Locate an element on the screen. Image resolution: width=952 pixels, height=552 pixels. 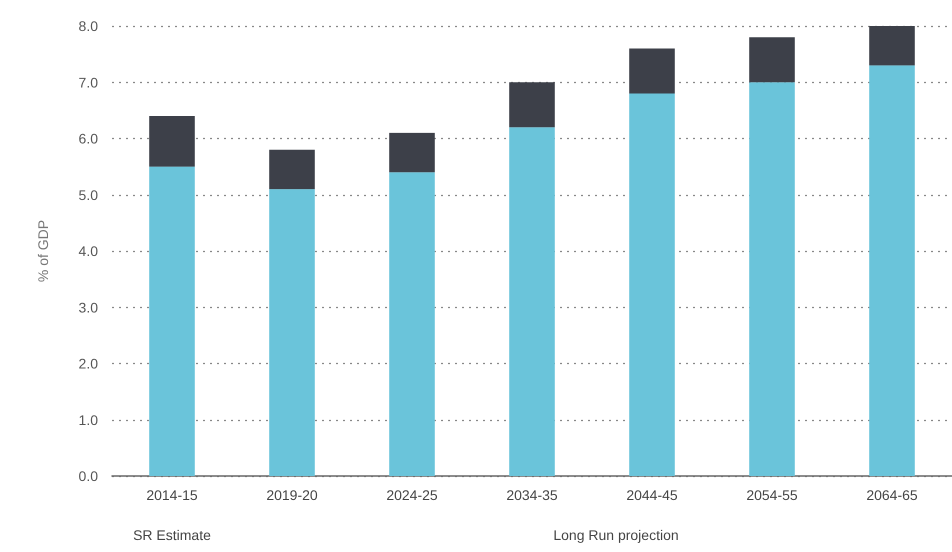
y-tick-label: 6.0 is located at coordinates (88, 138).